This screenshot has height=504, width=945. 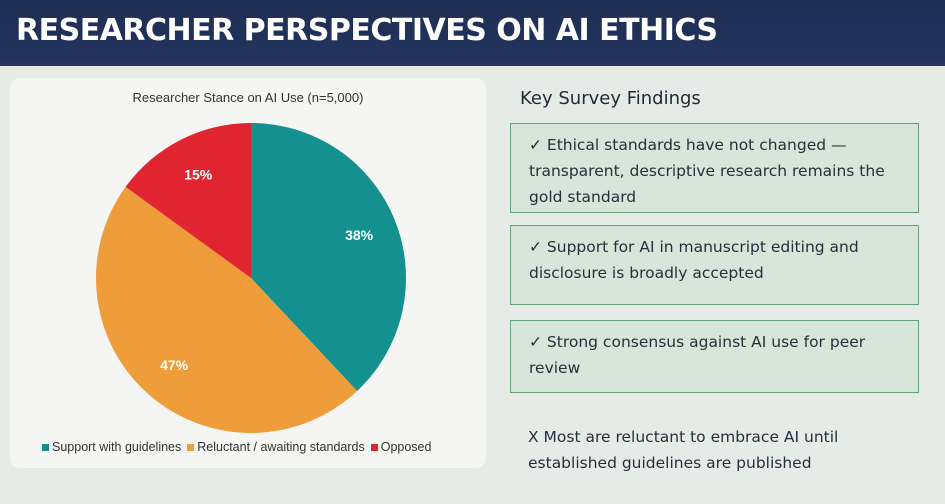 What do you see at coordinates (406, 447) in the screenshot?
I see `legend-label-opposed: Opposed` at bounding box center [406, 447].